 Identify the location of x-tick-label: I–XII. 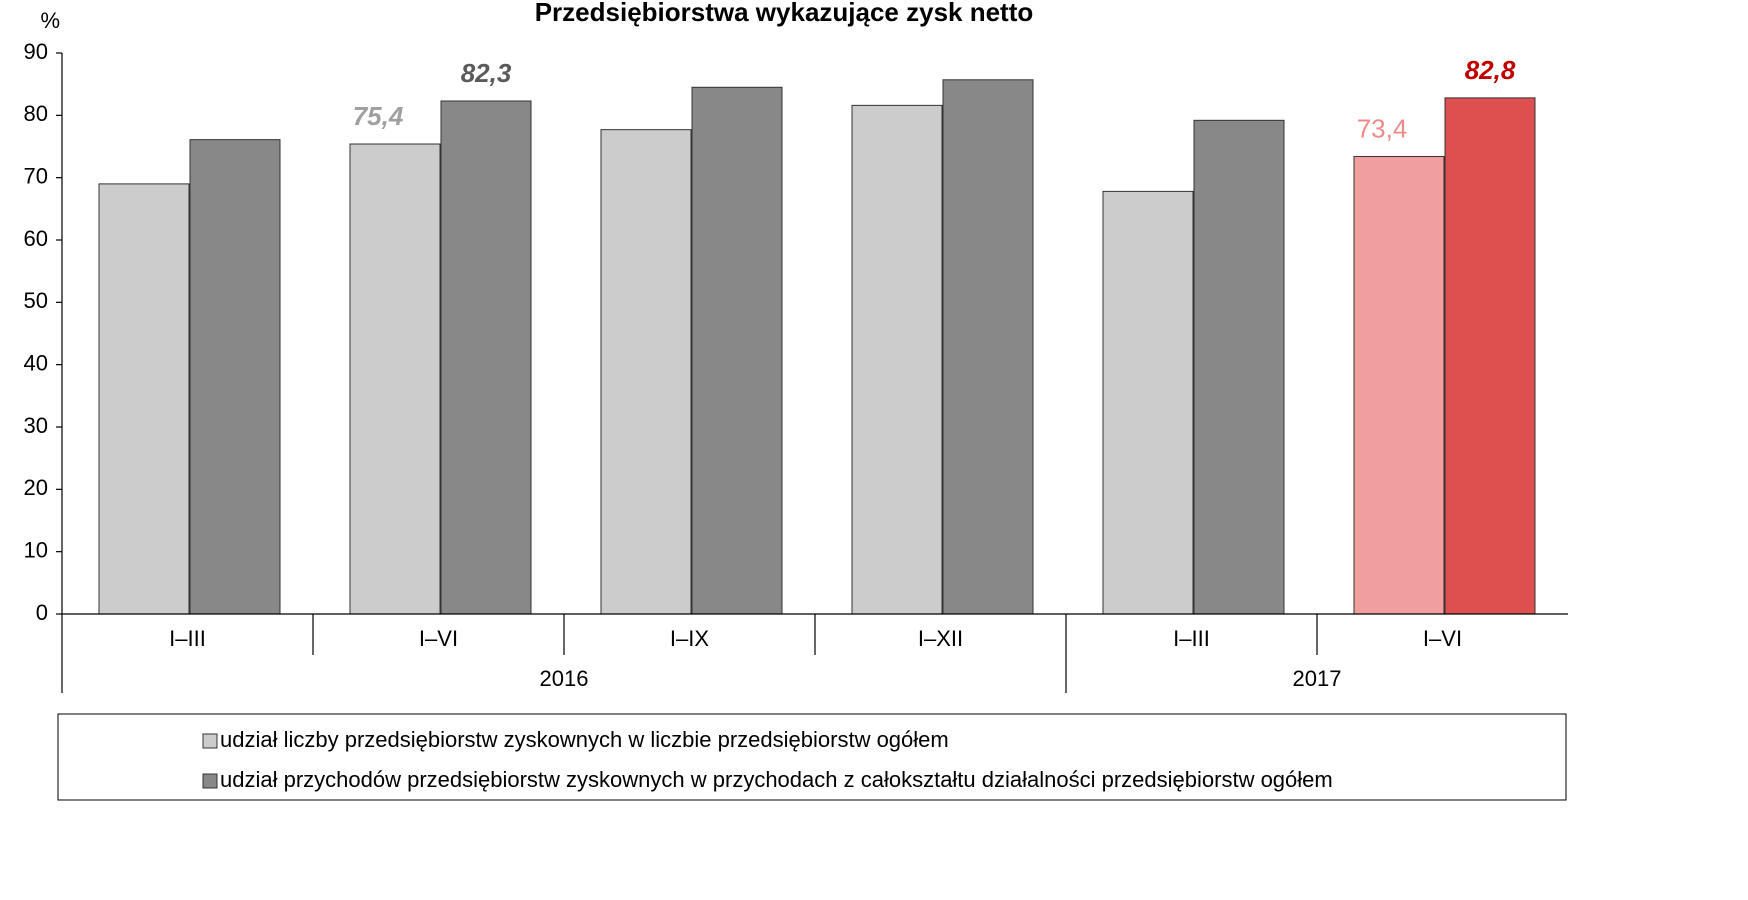
(940, 638).